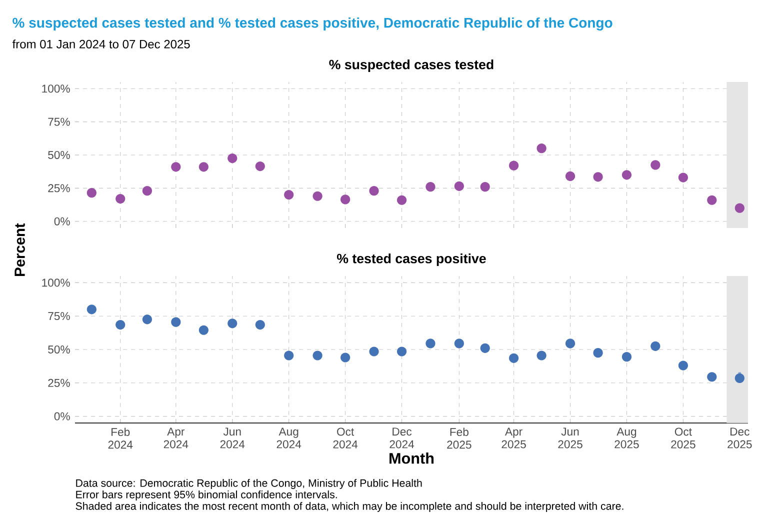 The height and width of the screenshot is (518, 758). What do you see at coordinates (514, 438) in the screenshot?
I see `x-tick-label: Apr 2025` at bounding box center [514, 438].